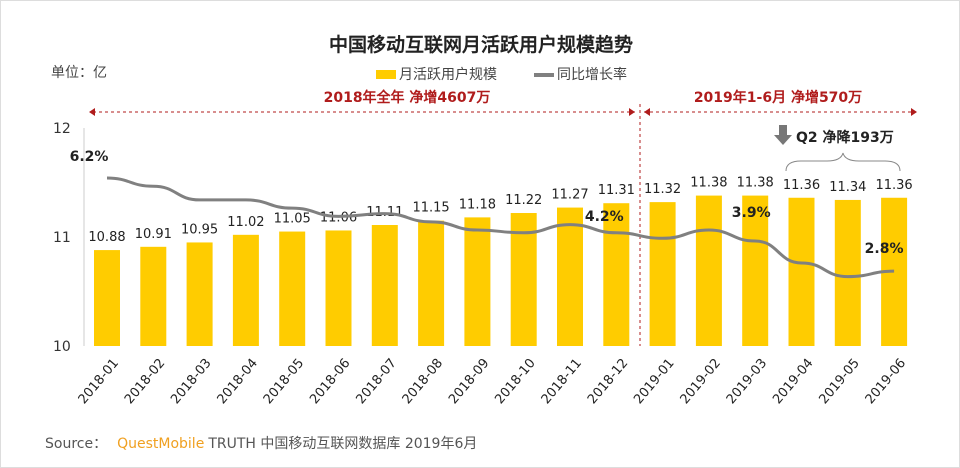 This screenshot has height=468, width=960. I want to click on legend-bar-label: 月活跃用户规模, so click(448, 74).